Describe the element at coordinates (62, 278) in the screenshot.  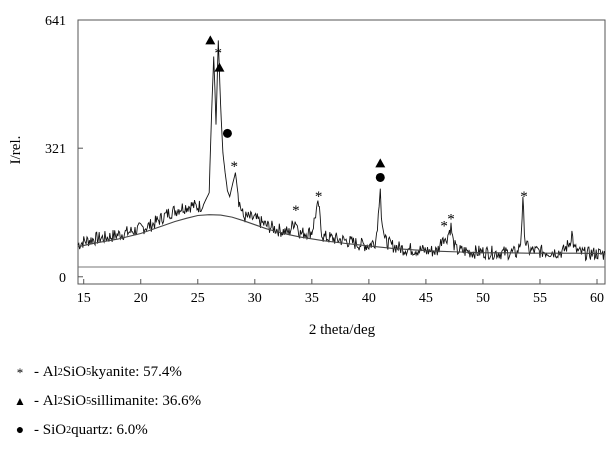
I see `y-tick-label: 0` at that location.